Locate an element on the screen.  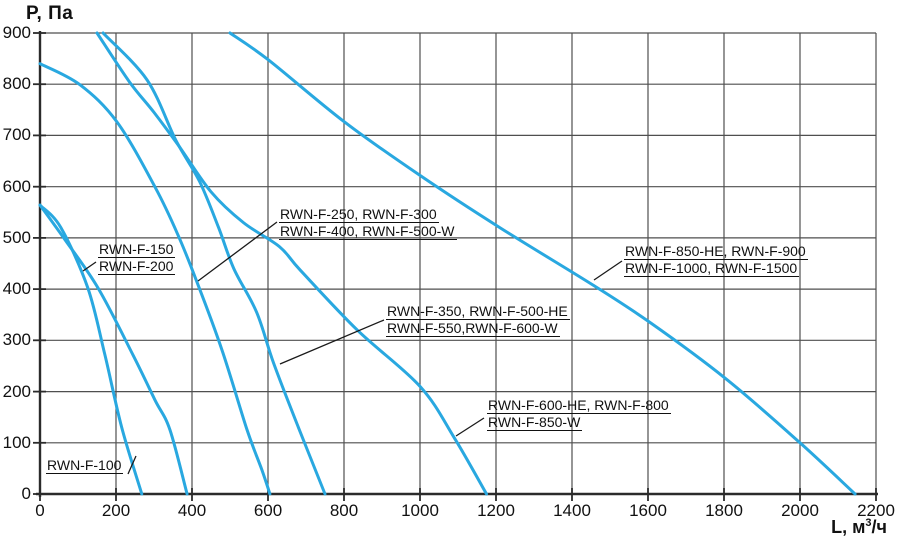
curve-label-text: RWN-F-250, RWN-F-300 is located at coordinates (359, 214).